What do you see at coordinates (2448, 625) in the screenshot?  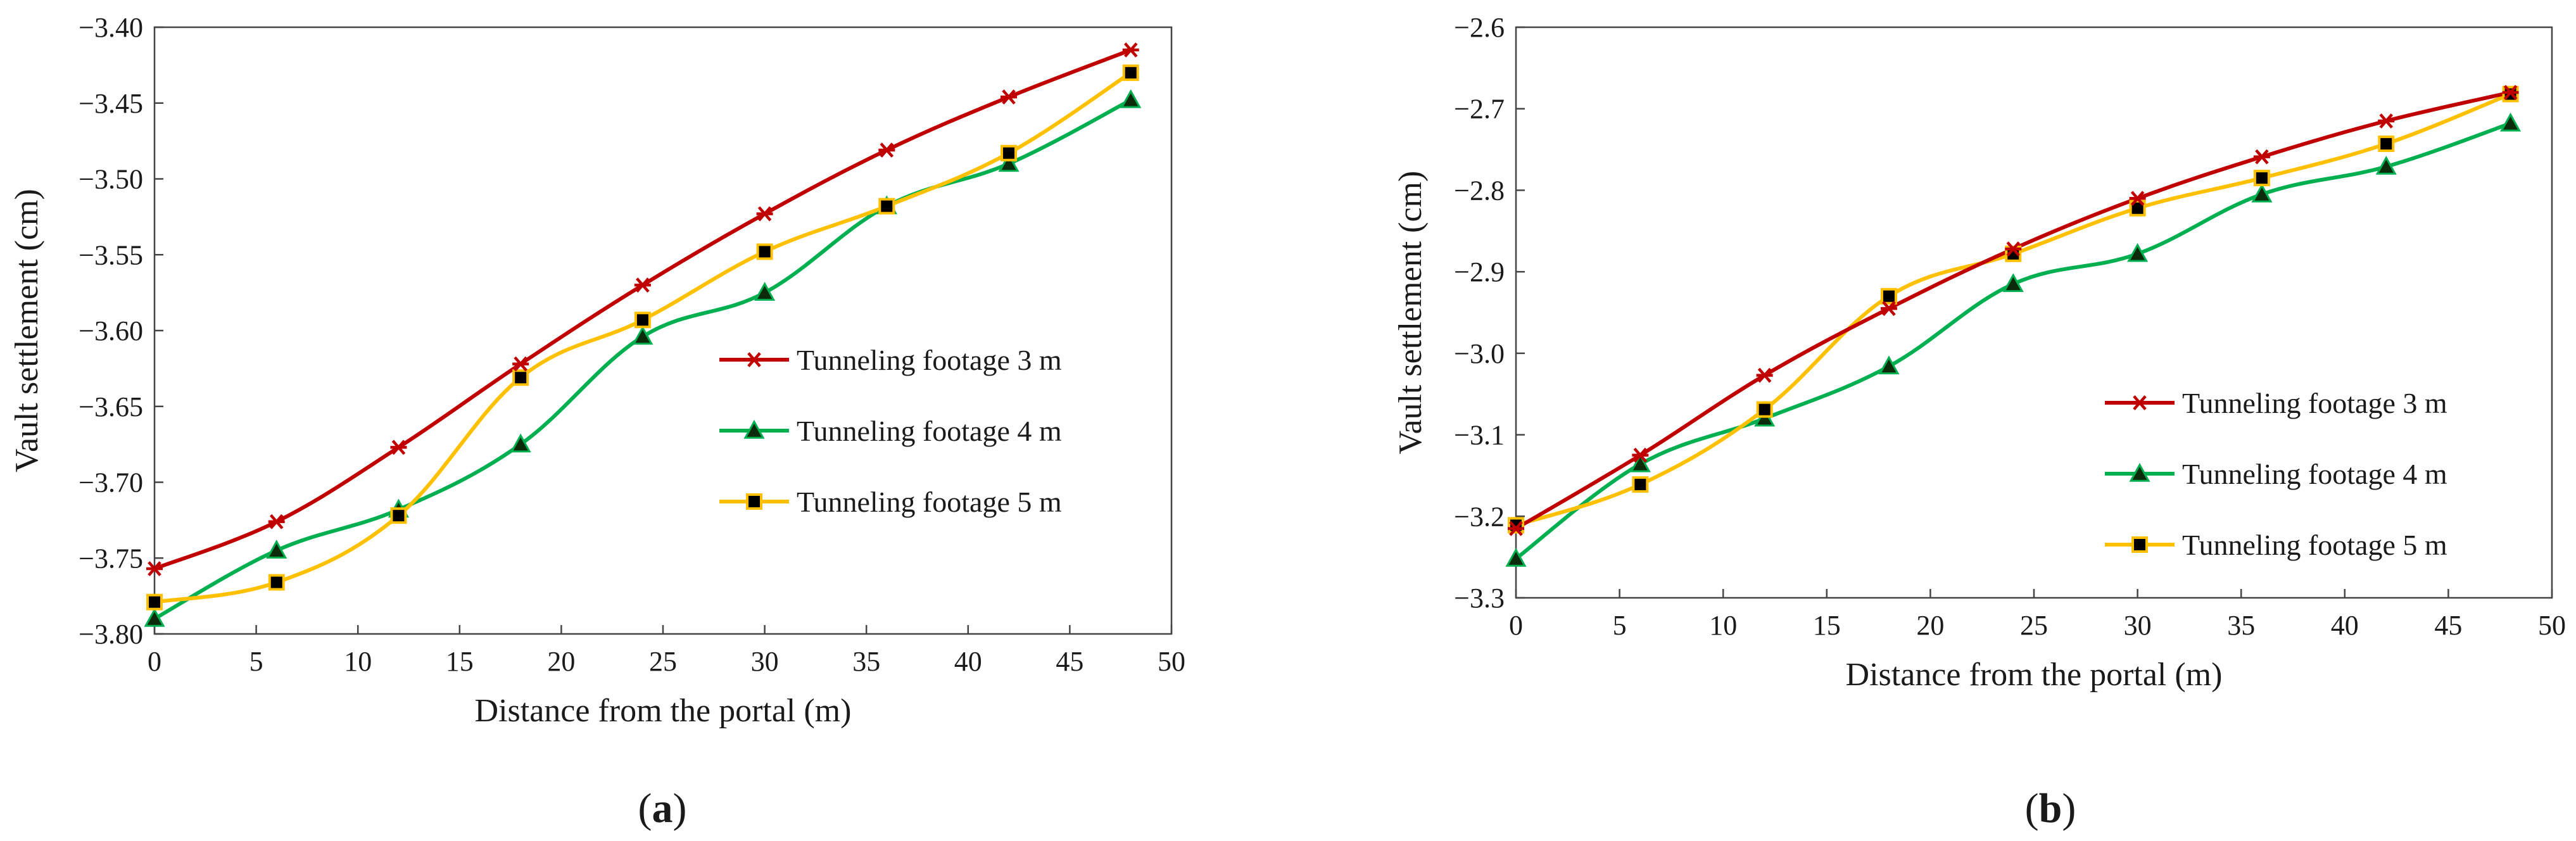 I see `x-tick-label-b-9: 45` at bounding box center [2448, 625].